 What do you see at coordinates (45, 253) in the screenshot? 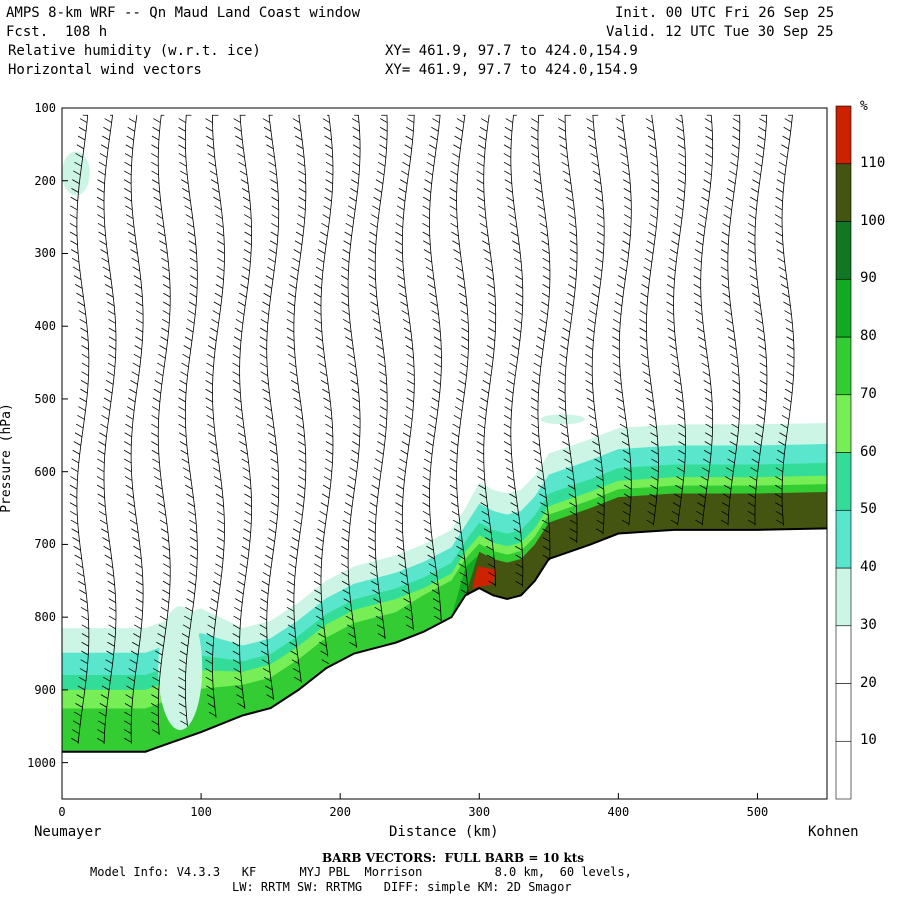
I see `y-tick-label: 300` at bounding box center [45, 253].